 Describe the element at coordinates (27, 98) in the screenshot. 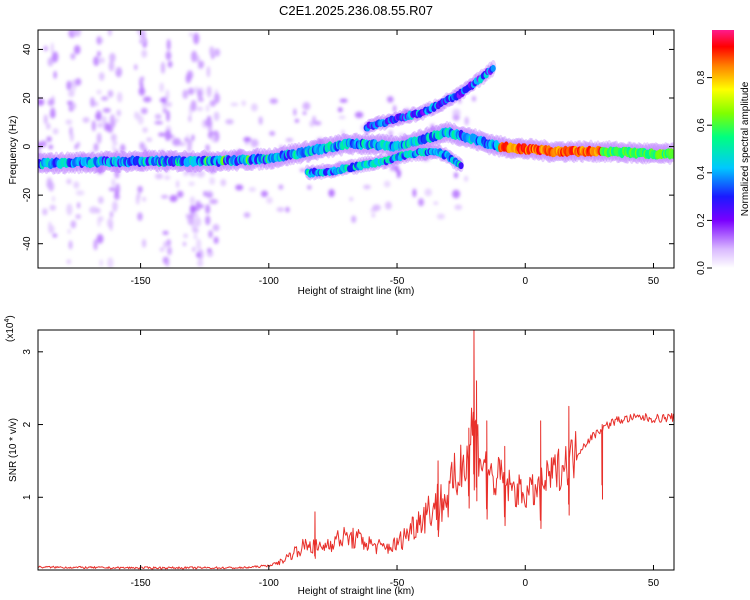

I see `y-tick-label: 20` at that location.